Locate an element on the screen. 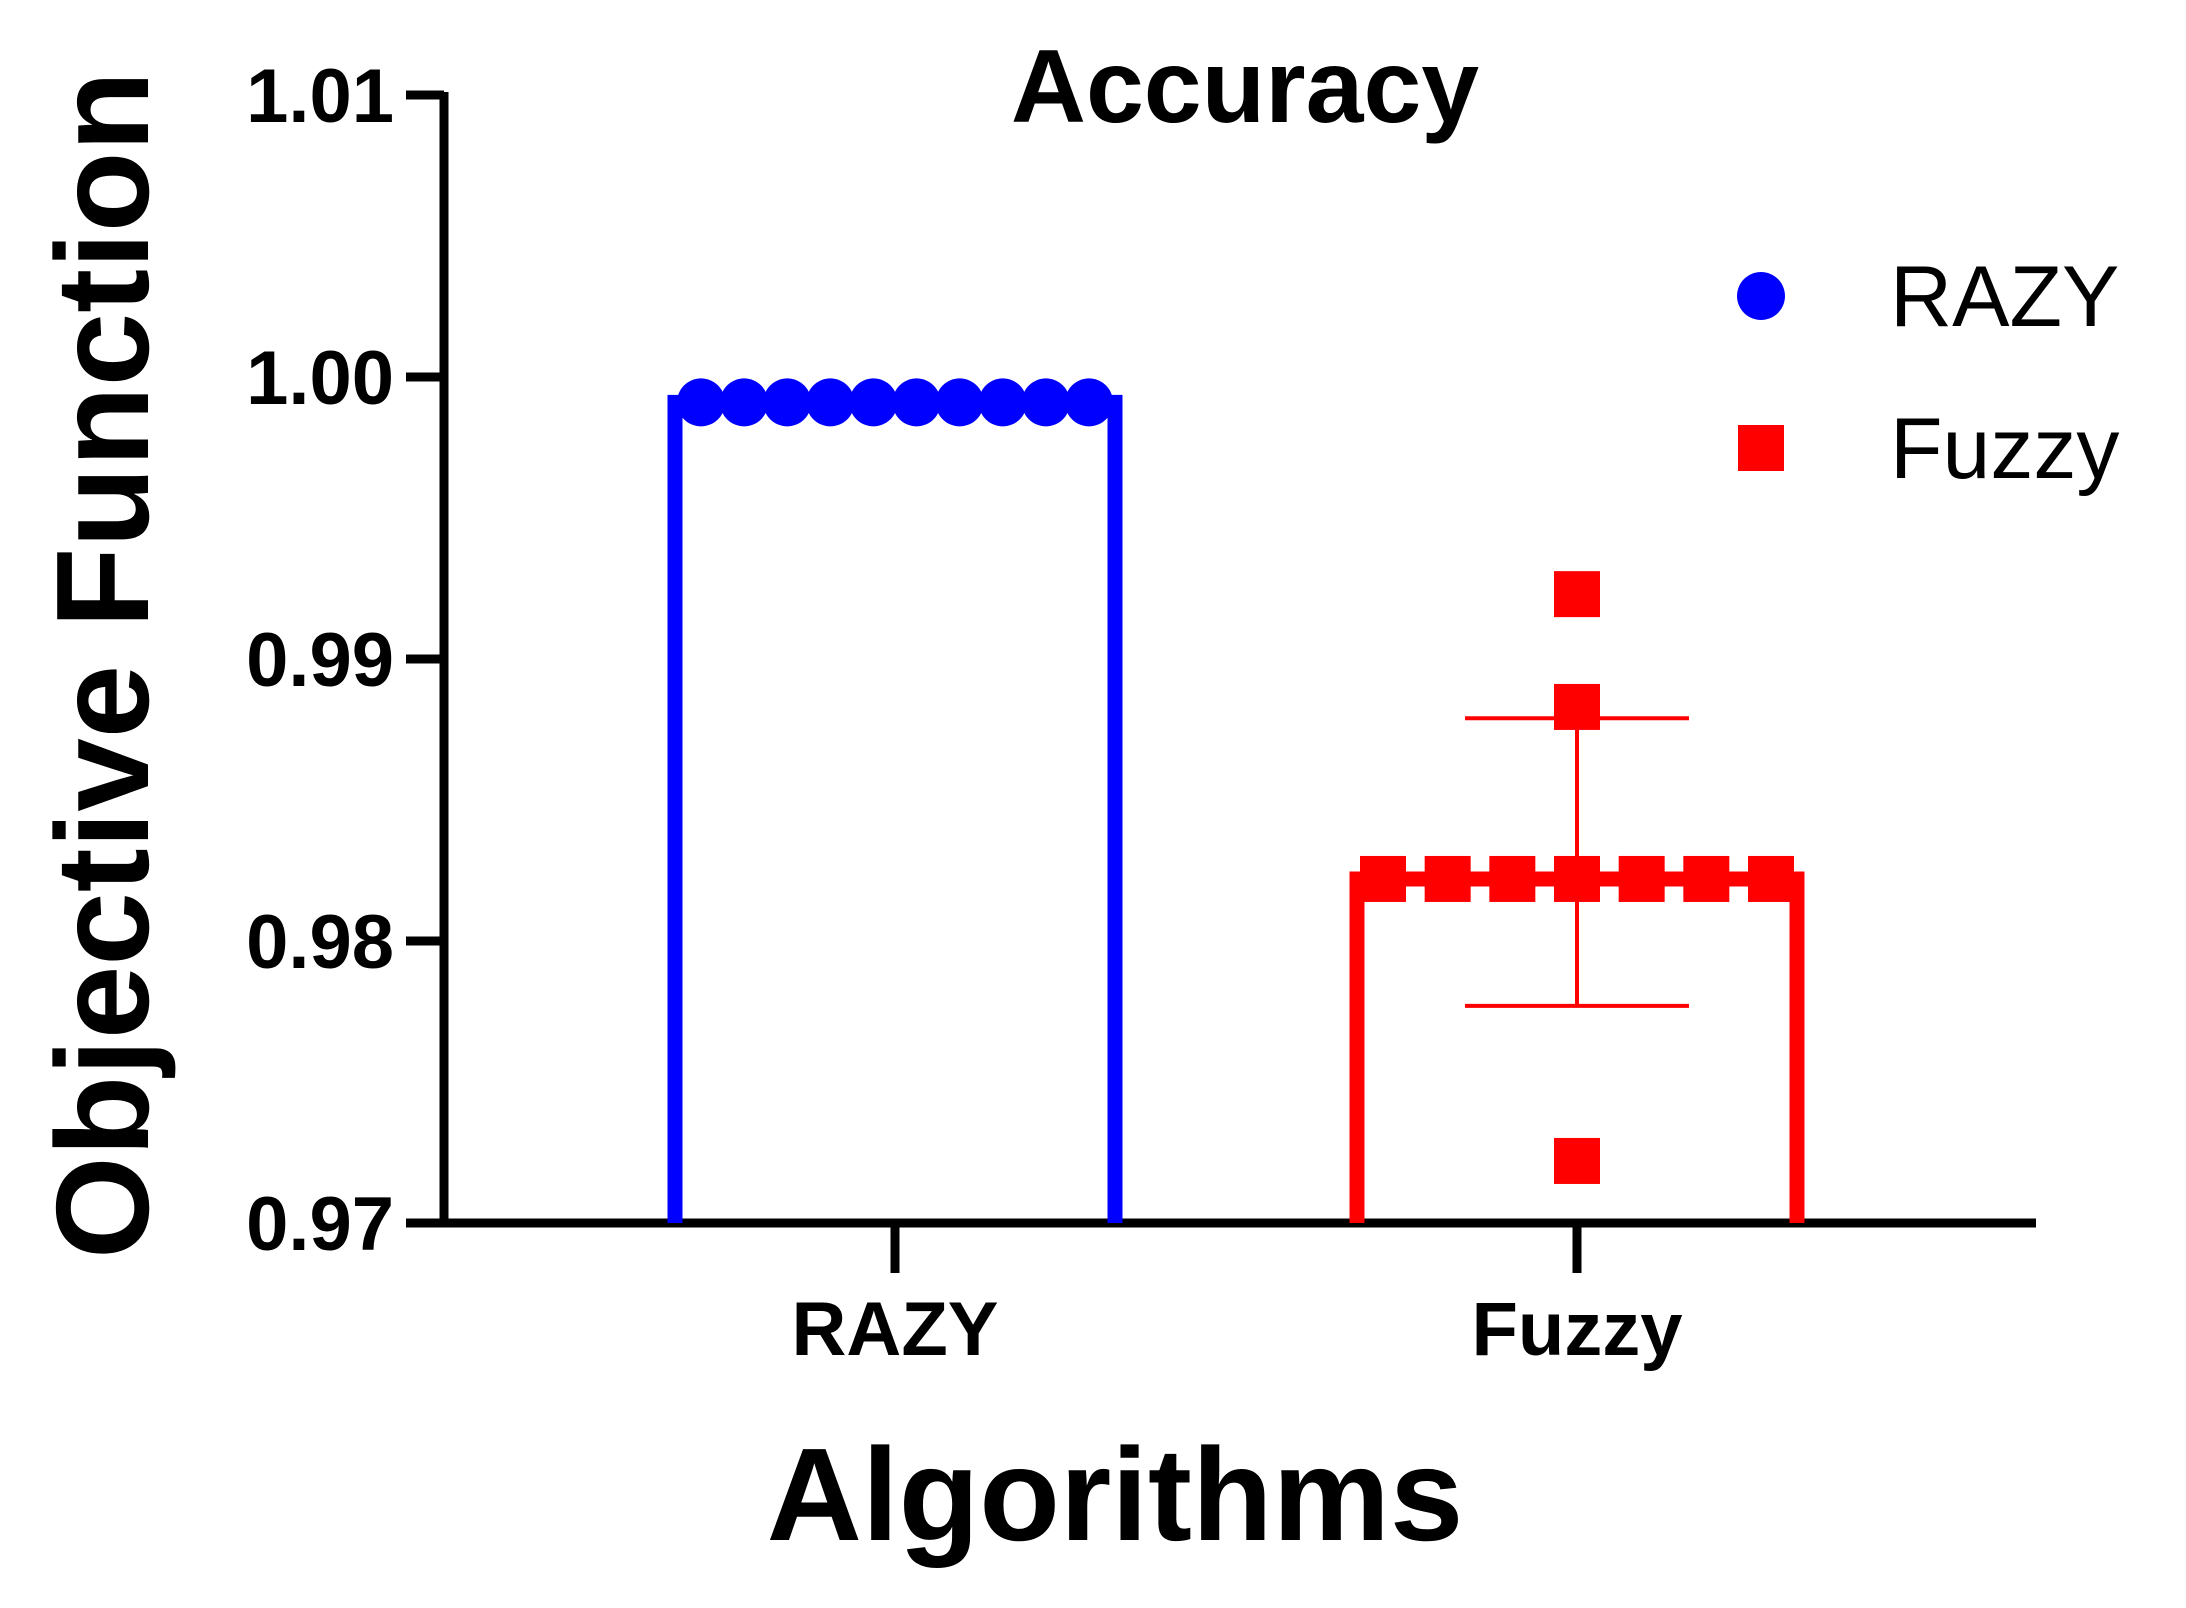  x-tick-label: Fuzzy is located at coordinates (1576, 1329).